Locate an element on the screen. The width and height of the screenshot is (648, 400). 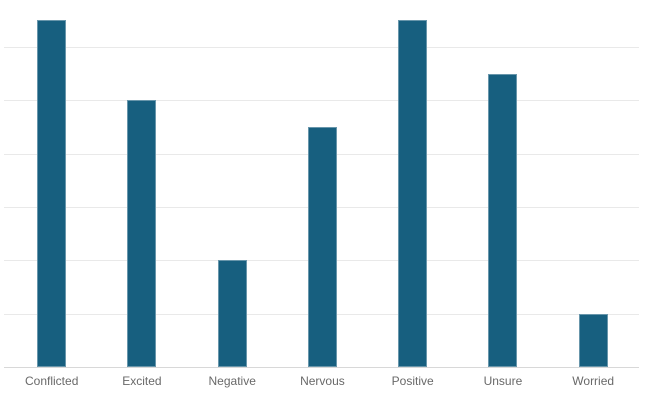
x-tick-label-nervous: Nervous is located at coordinates (322, 381).